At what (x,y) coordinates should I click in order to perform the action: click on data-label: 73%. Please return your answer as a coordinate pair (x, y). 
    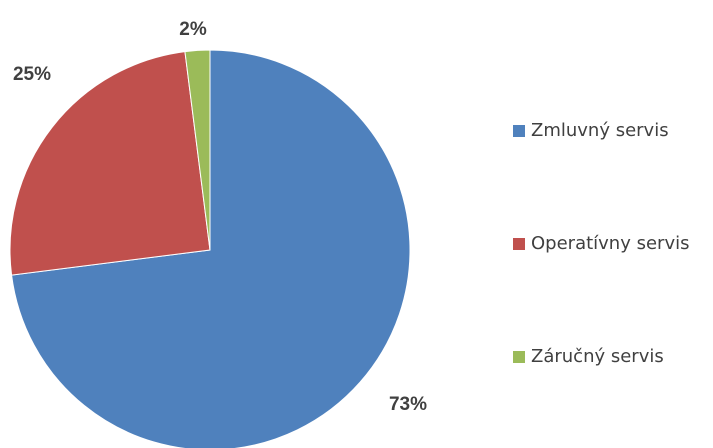
    Looking at the image, I should click on (408, 404).